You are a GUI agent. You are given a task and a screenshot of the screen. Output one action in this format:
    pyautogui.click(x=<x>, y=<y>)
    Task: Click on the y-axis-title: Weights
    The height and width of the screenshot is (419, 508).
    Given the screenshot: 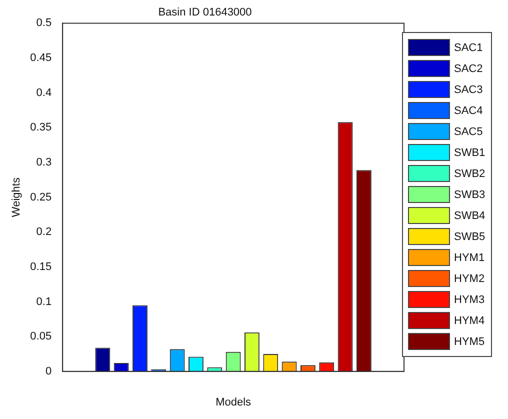 What is the action you would take?
    pyautogui.click(x=16, y=197)
    